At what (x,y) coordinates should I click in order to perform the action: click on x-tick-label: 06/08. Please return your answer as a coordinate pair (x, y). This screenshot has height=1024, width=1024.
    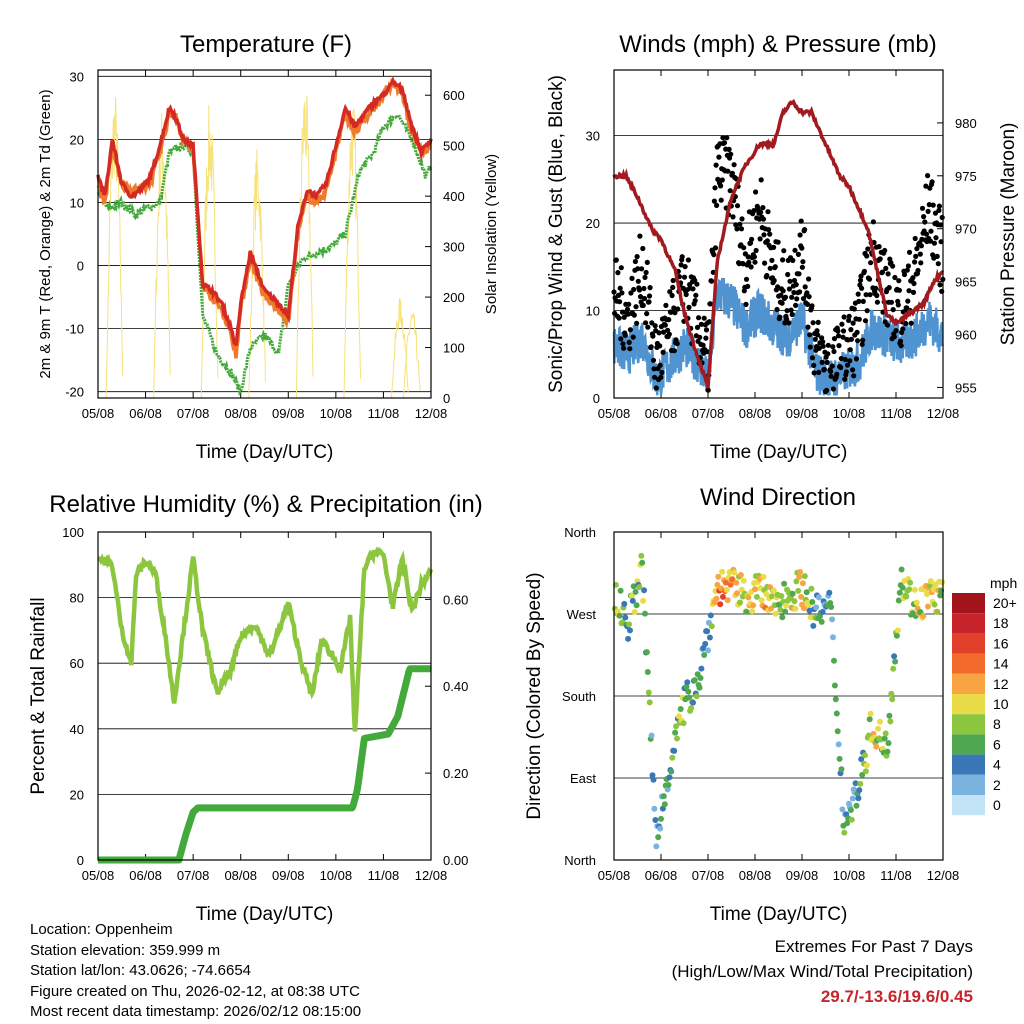
    Looking at the image, I should click on (661, 413).